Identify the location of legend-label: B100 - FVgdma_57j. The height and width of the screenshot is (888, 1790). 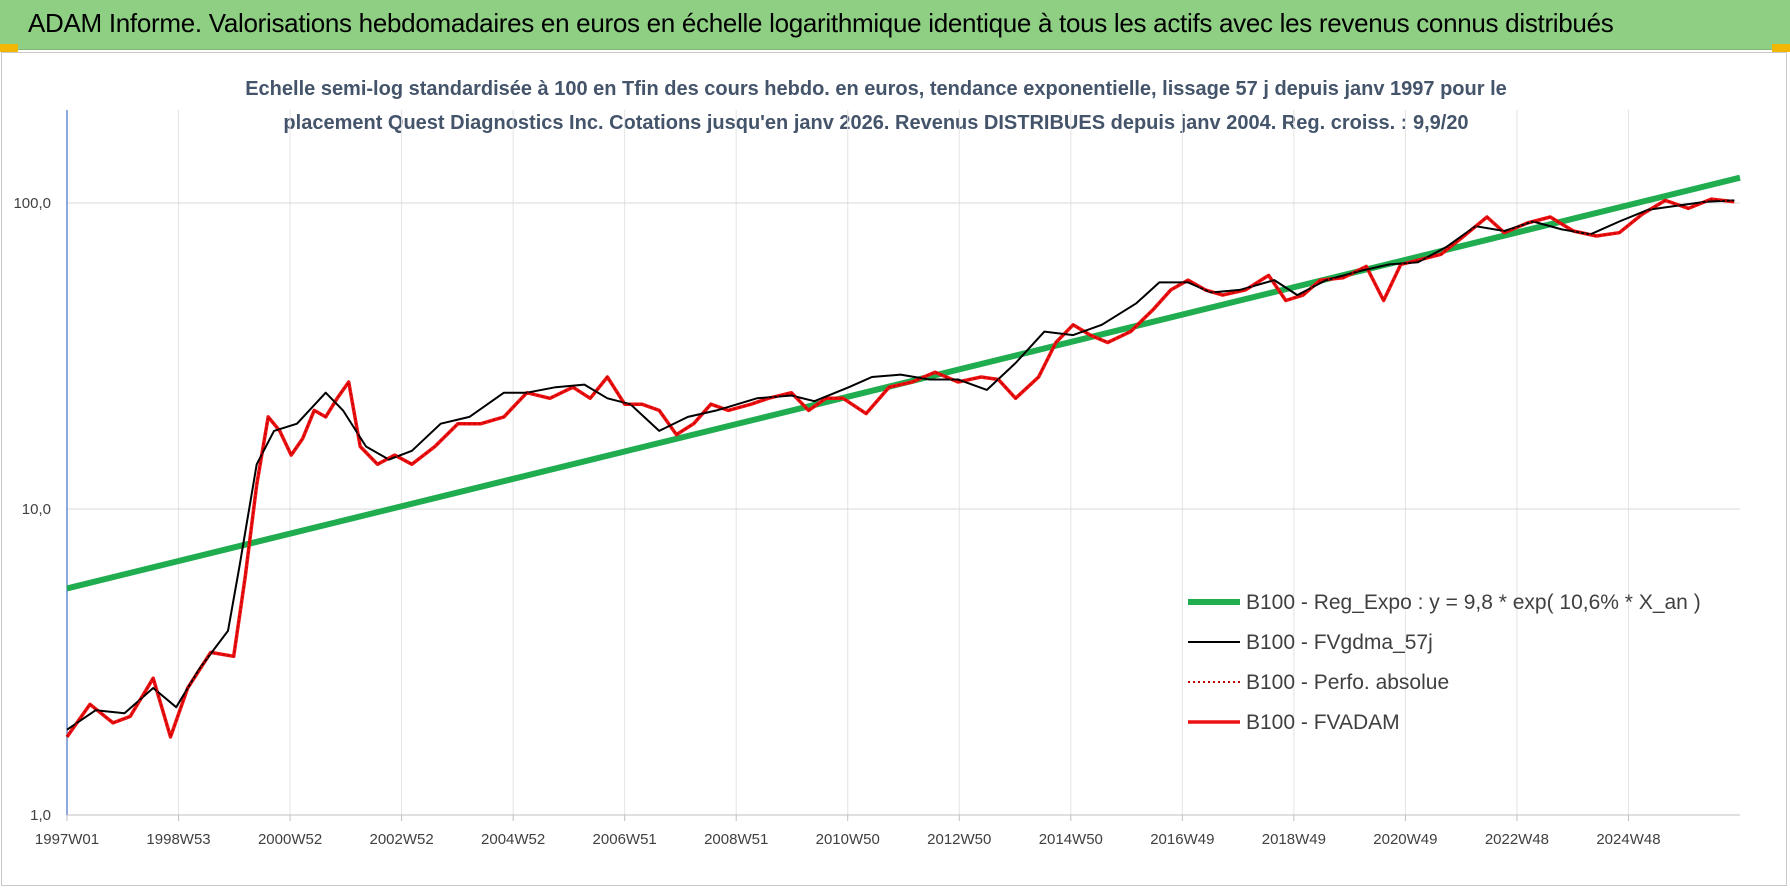
(1339, 642).